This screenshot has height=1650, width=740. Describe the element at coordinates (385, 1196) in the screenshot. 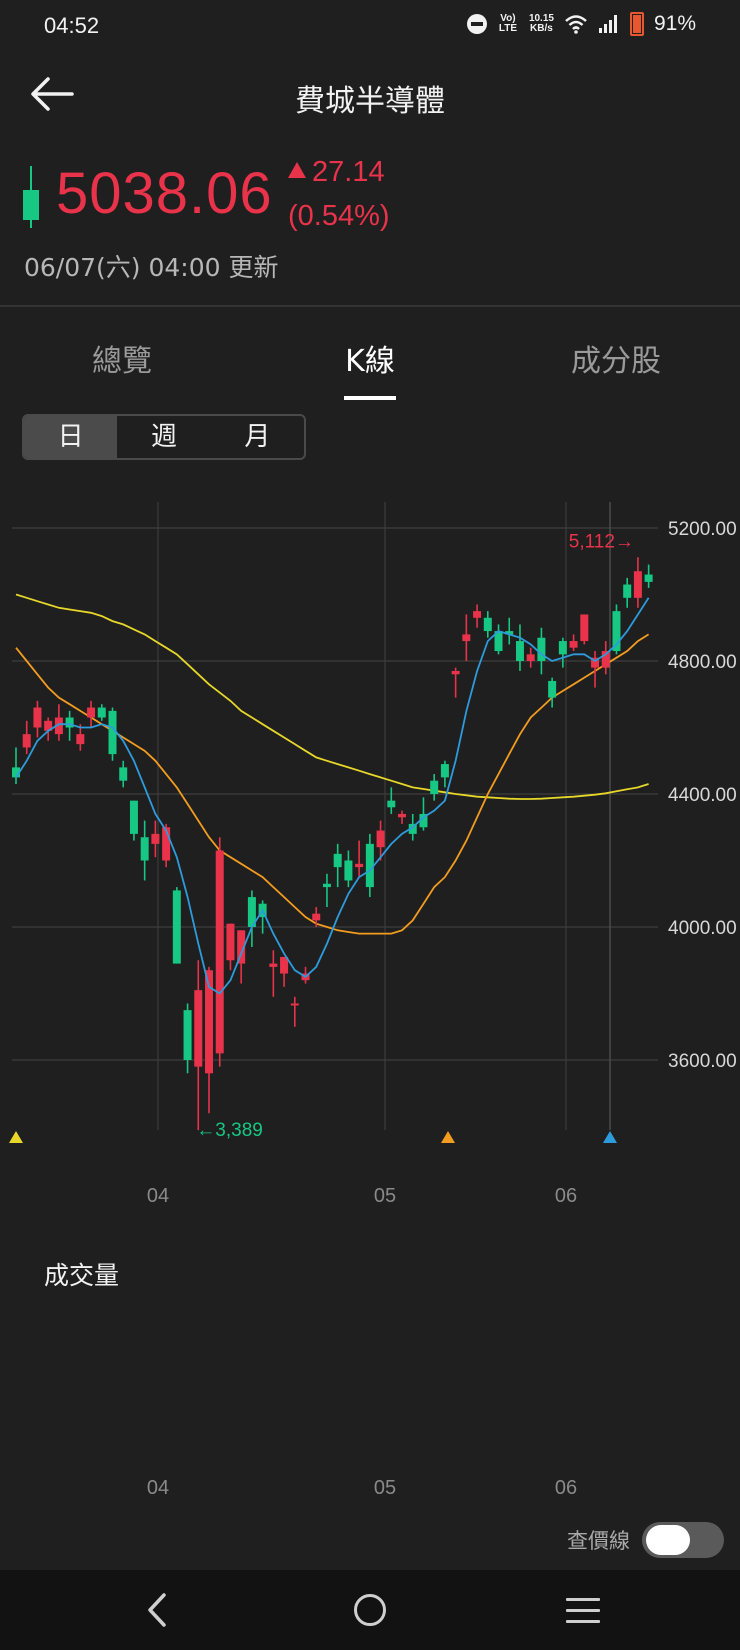

I see `x-tick-label: 05` at that location.